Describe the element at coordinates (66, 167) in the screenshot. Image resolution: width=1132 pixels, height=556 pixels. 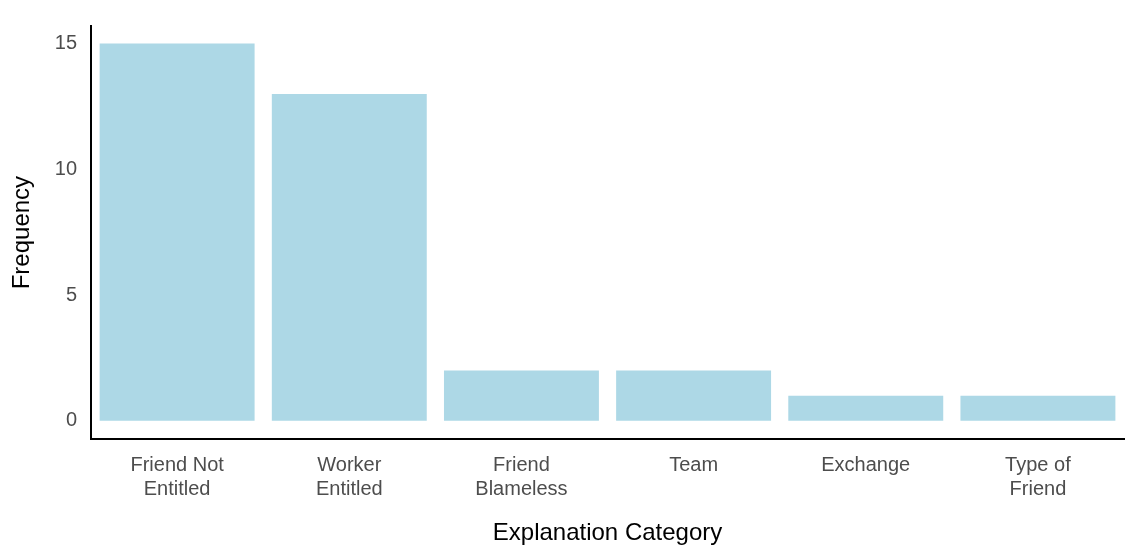
I see `y-tick-label: 10` at that location.